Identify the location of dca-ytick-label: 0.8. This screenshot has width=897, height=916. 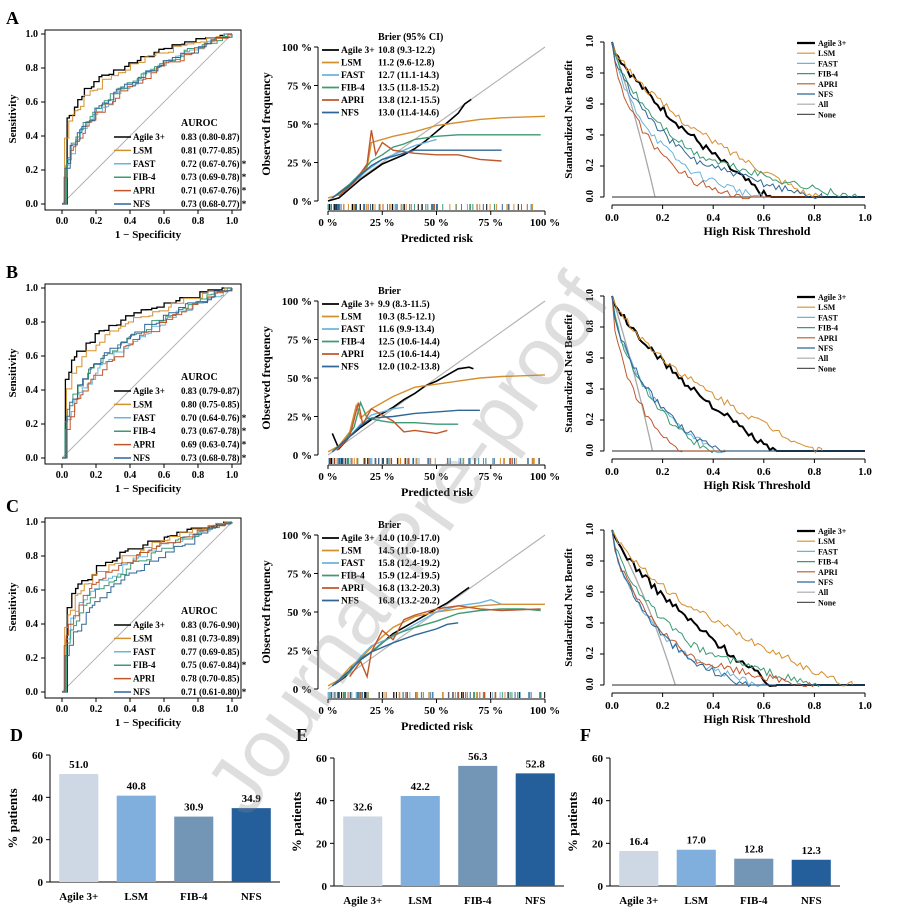
(590, 560).